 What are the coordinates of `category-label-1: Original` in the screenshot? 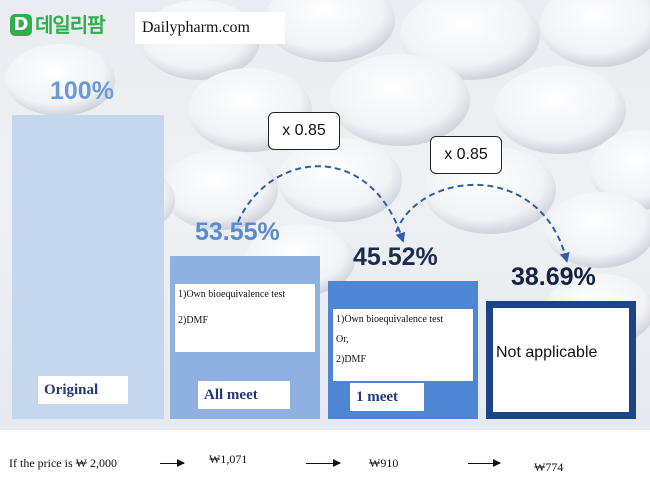 It's located at (83, 390).